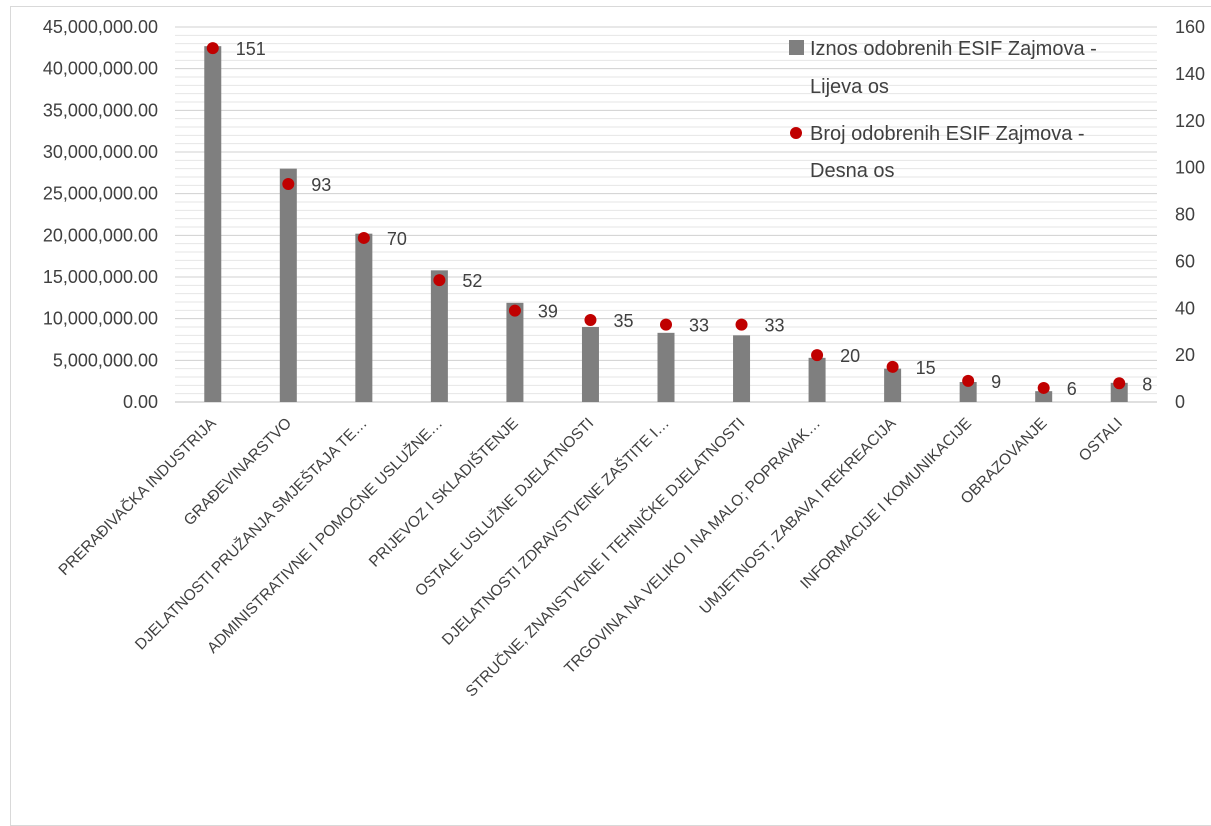  What do you see at coordinates (996, 382) in the screenshot?
I see `data-label: 9` at bounding box center [996, 382].